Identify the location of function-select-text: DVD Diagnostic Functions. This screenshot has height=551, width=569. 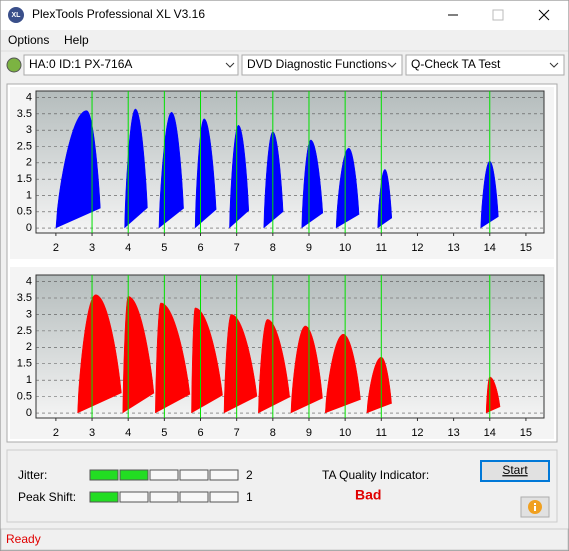
(317, 64).